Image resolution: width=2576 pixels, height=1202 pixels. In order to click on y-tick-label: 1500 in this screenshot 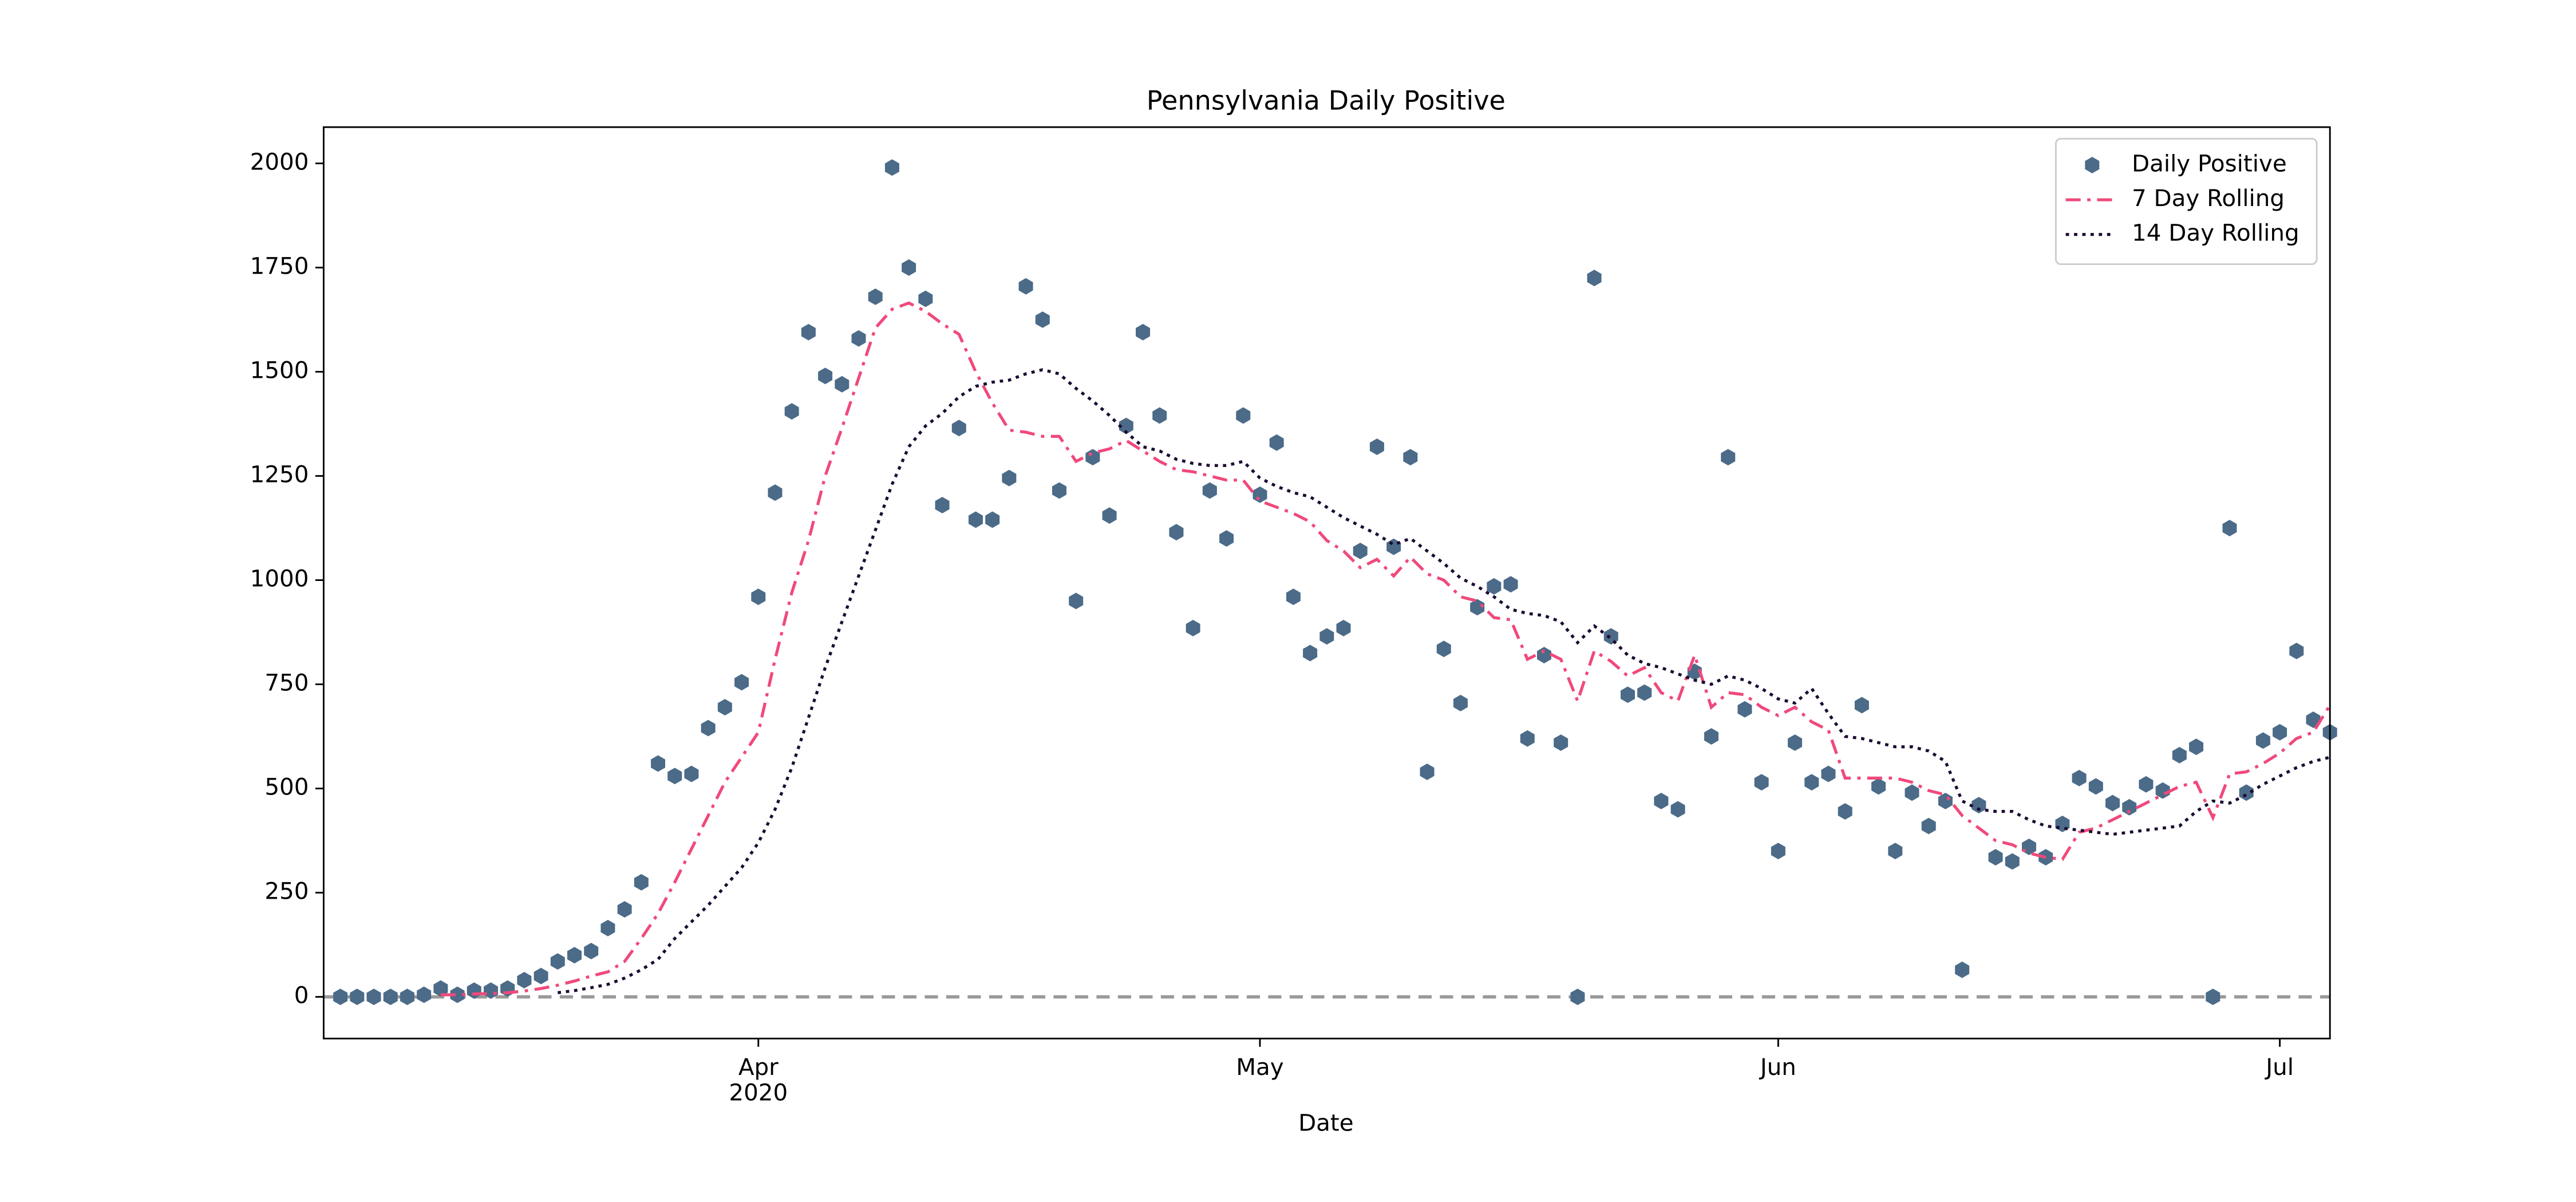, I will do `click(279, 370)`.